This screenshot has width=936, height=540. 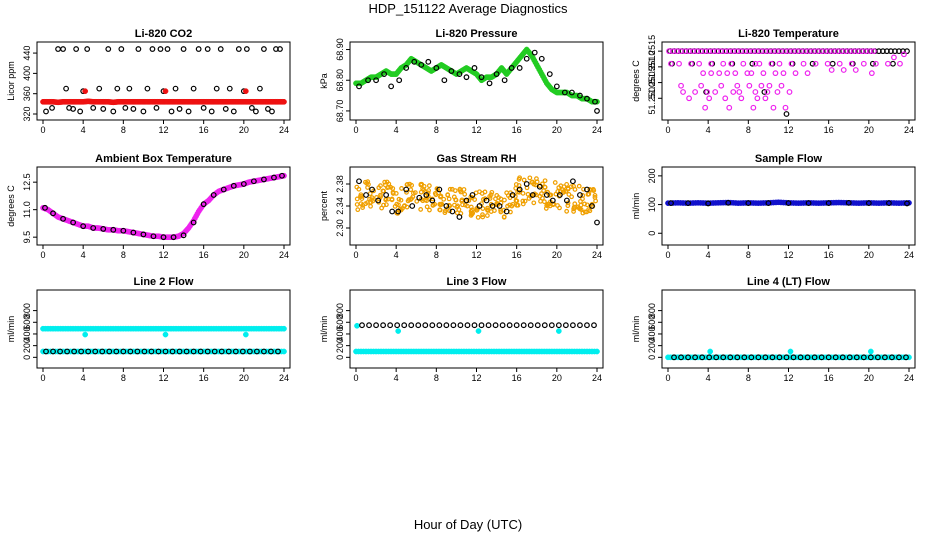 I want to click on y-tick-label: 800, so click(x=27, y=310).